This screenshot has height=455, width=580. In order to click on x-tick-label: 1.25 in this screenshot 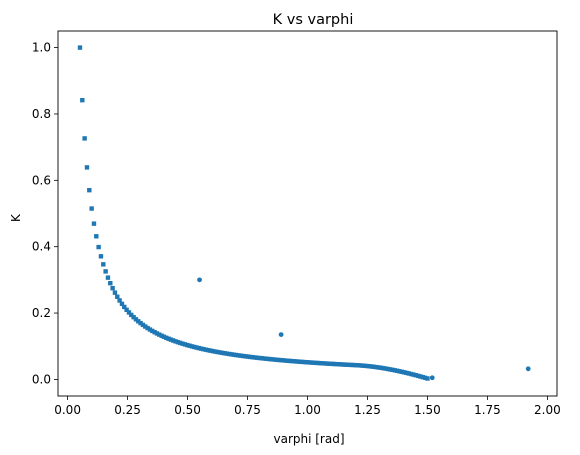, I will do `click(367, 410)`.